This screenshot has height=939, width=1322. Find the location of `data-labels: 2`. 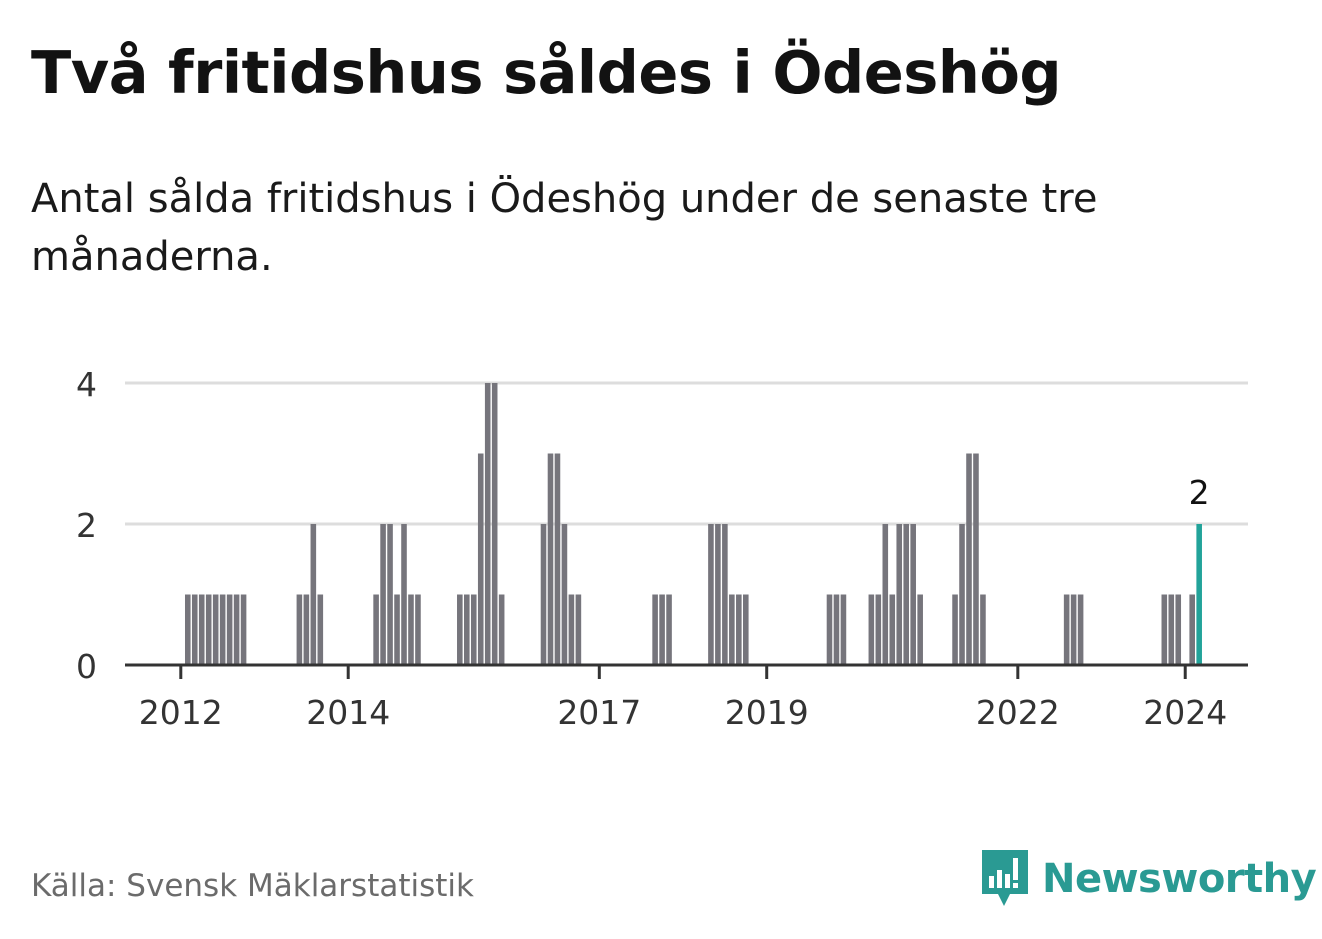

data-labels: 2 is located at coordinates (1199, 492).